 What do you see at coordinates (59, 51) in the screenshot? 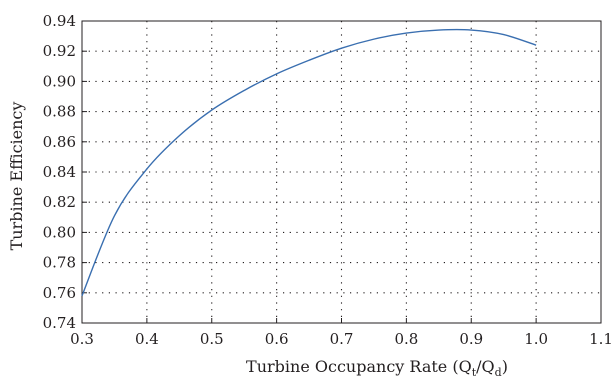
I see `y-tick-label-9: 0.92` at bounding box center [59, 51].